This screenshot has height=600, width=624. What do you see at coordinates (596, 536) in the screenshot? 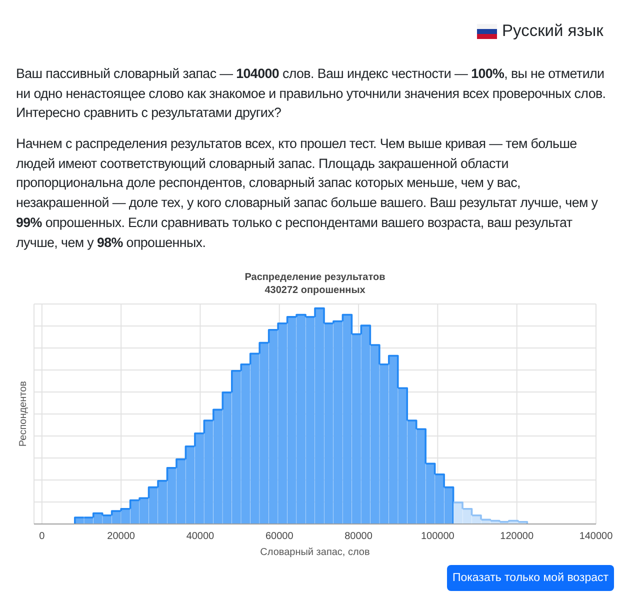
I see `x-tick-label: 140000` at bounding box center [596, 536].